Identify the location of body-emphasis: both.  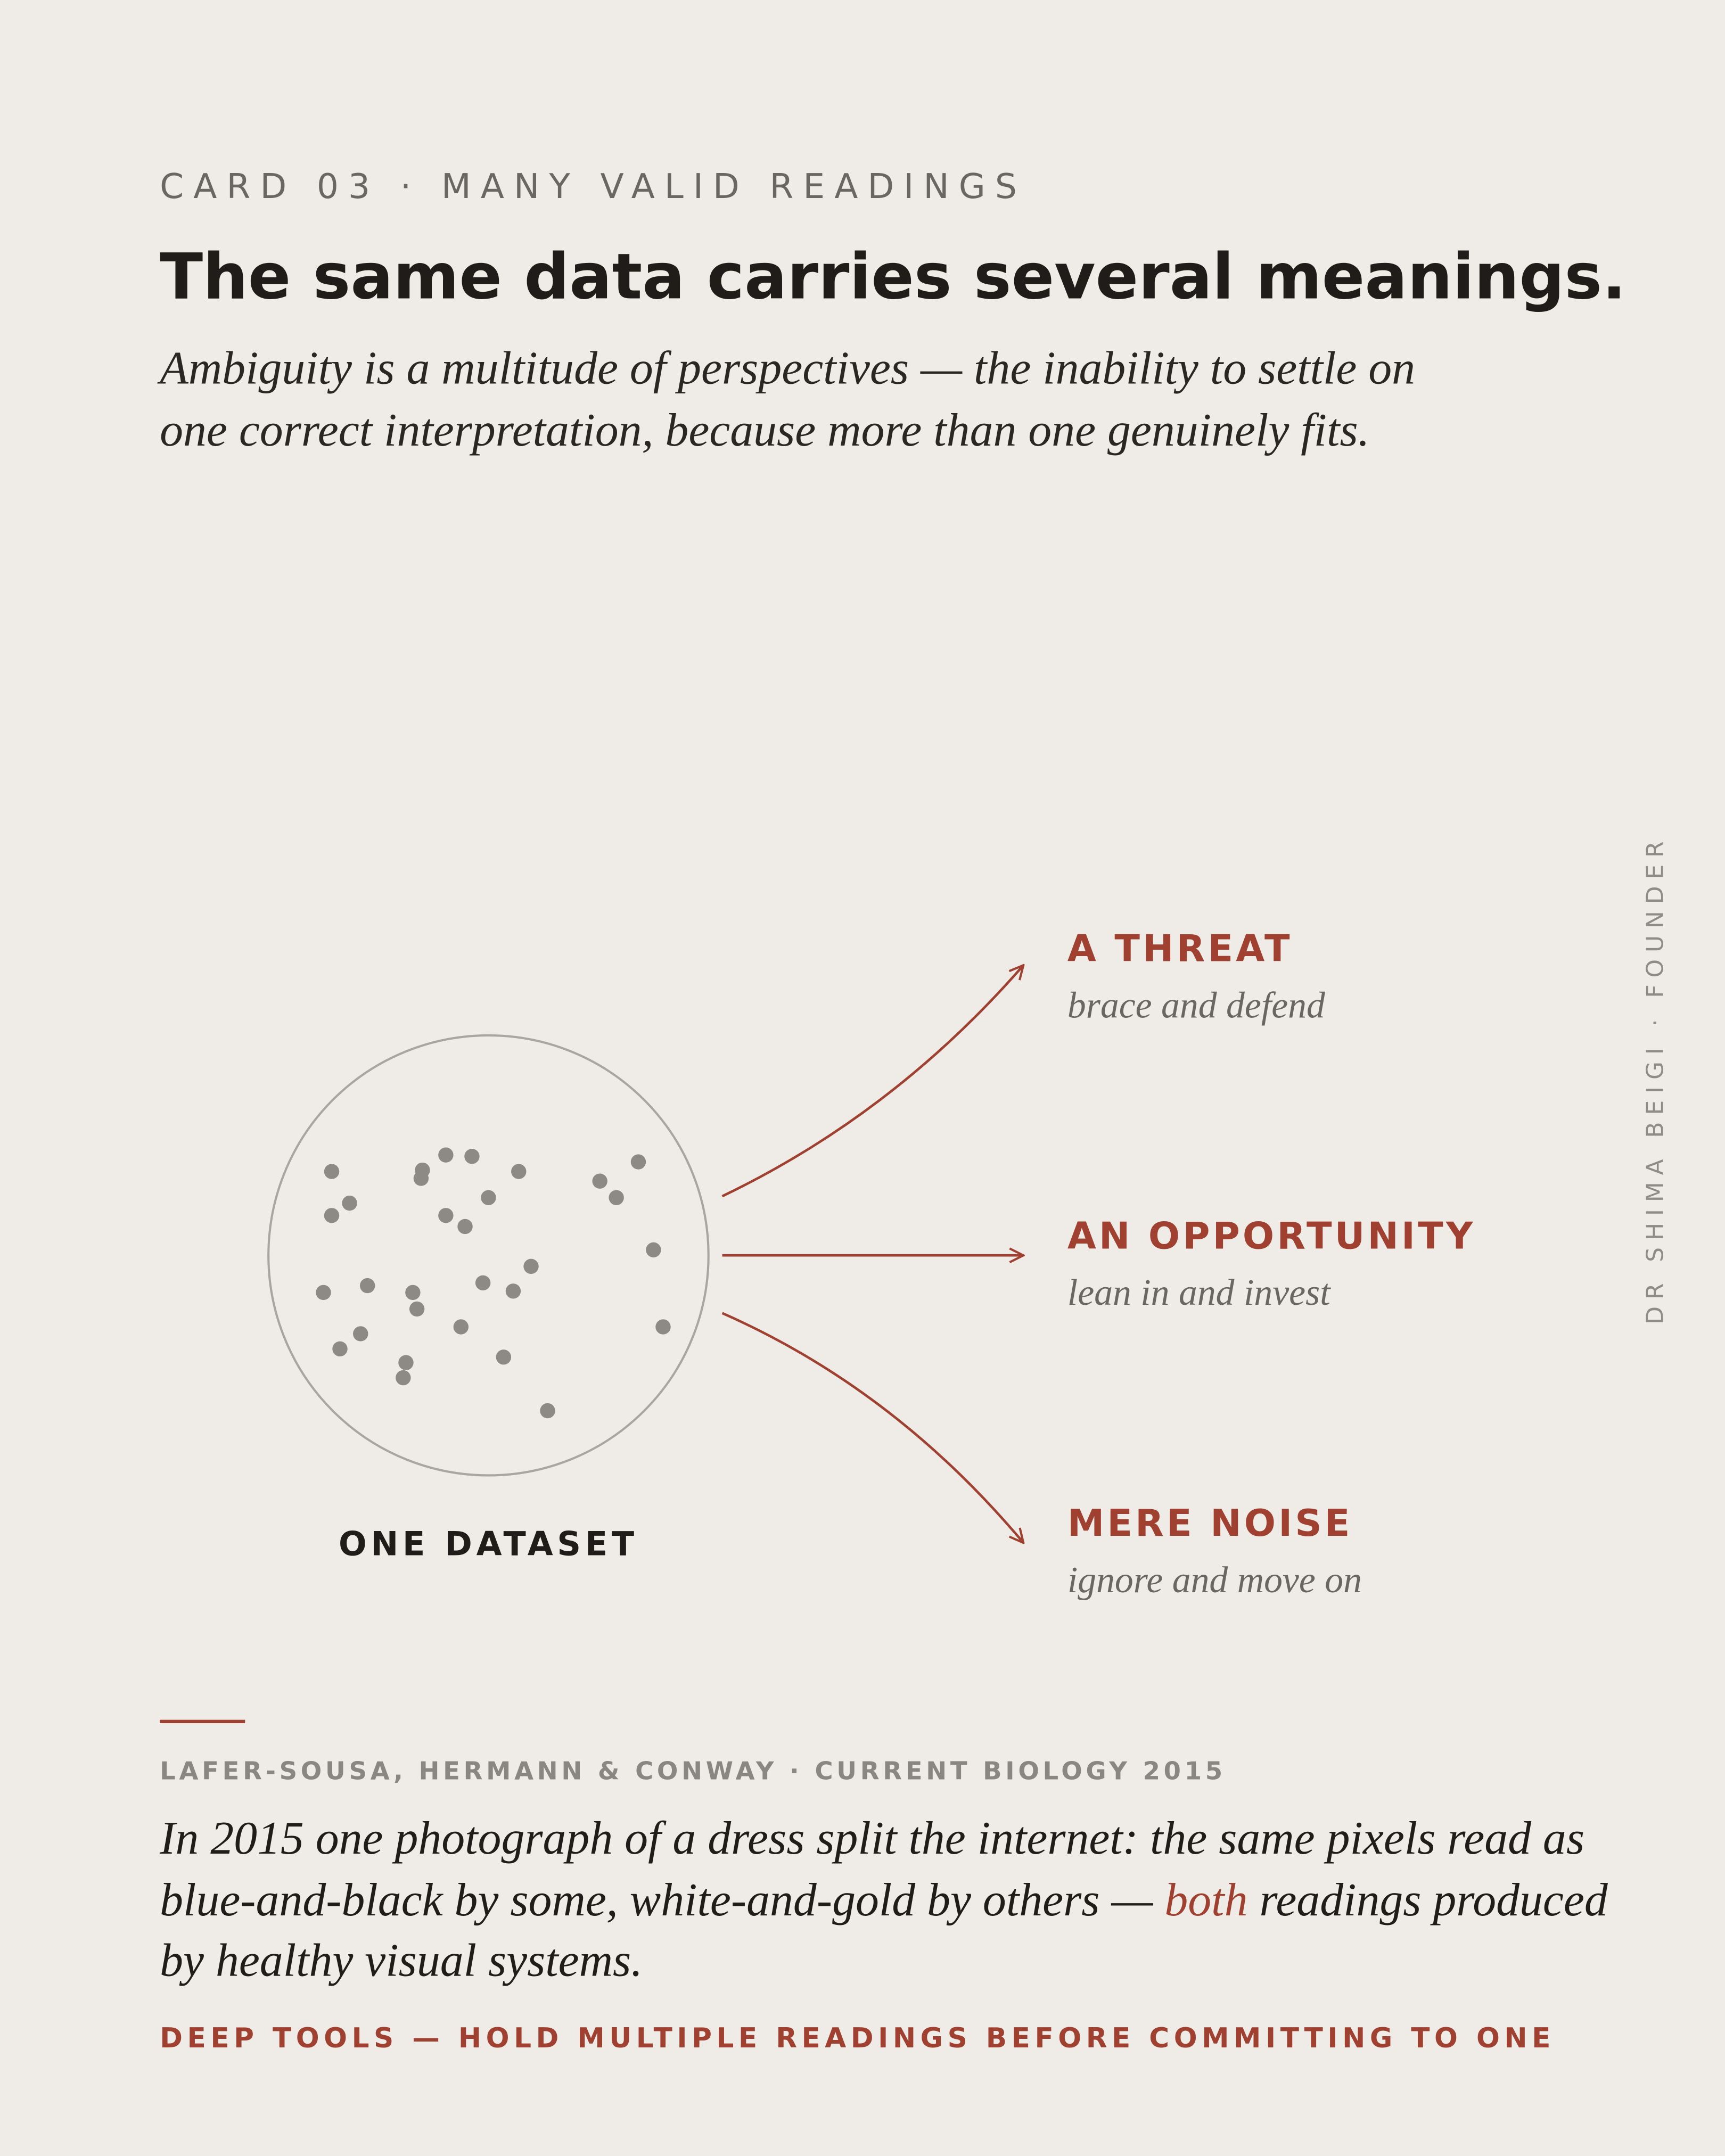
(1206, 1899).